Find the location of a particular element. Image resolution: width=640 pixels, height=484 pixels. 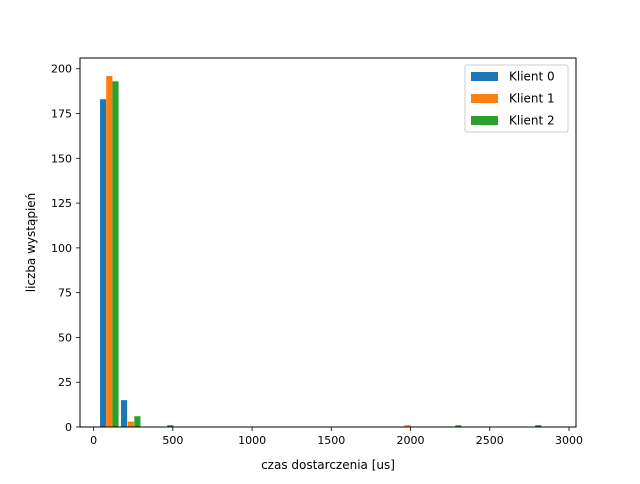

legend-label-0: Klient 0 is located at coordinates (532, 77).